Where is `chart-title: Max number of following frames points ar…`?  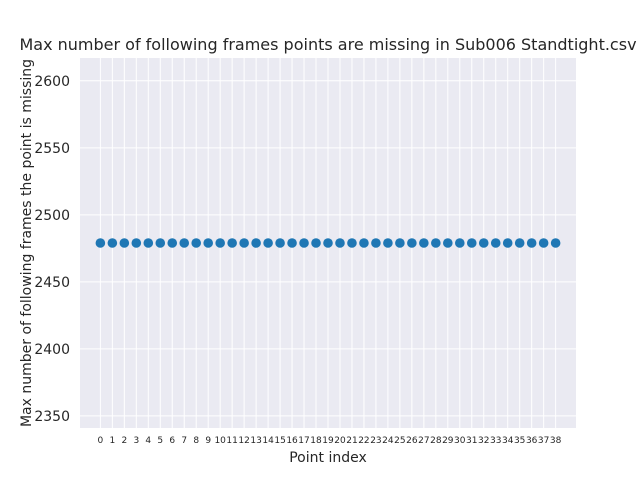 chart-title: Max number of following frames points ar… is located at coordinates (327, 44).